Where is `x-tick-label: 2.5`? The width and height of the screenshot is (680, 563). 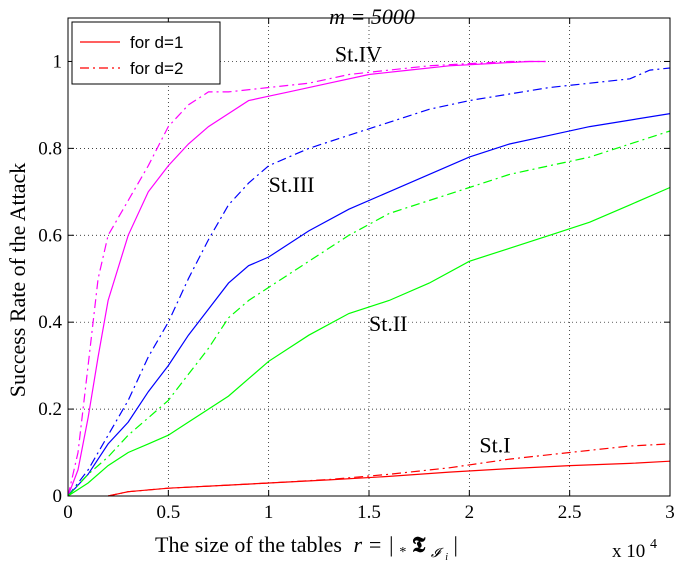
x-tick-label: 2.5 is located at coordinates (570, 512).